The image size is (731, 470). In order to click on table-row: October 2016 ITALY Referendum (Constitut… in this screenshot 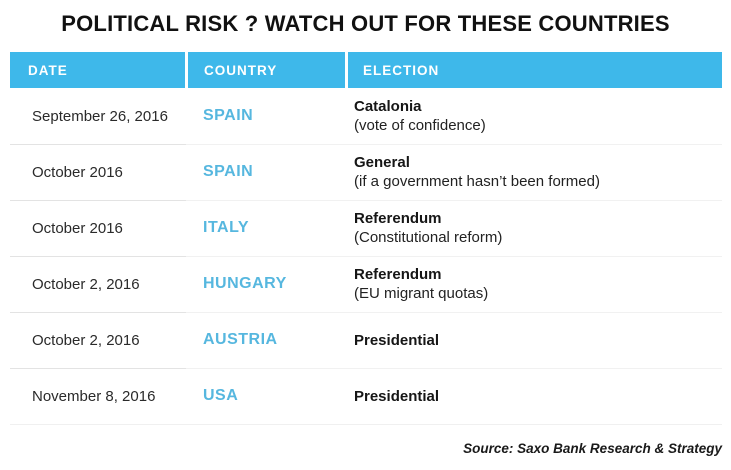, I will do `click(366, 228)`.